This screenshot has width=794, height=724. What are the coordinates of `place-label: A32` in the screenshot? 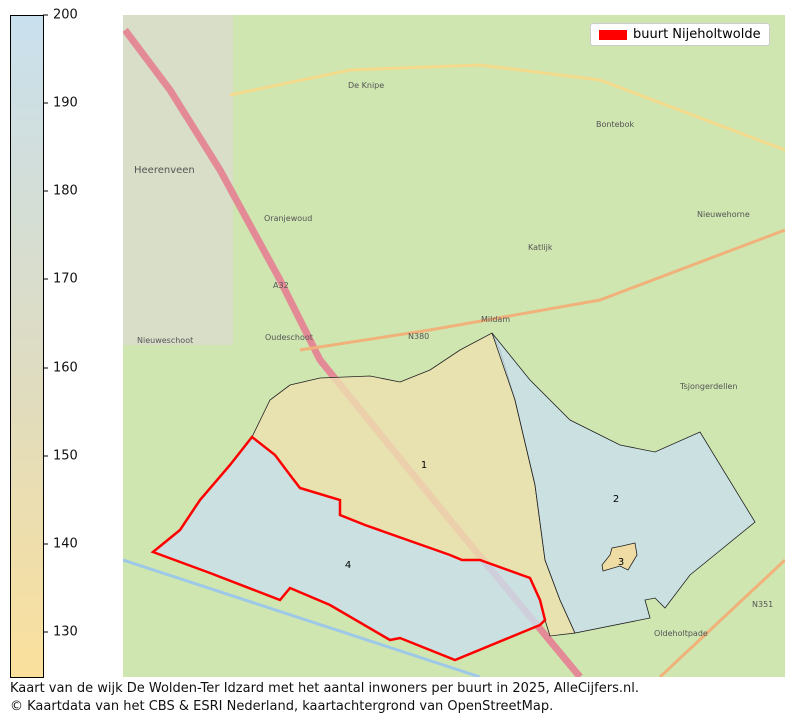 It's located at (281, 285).